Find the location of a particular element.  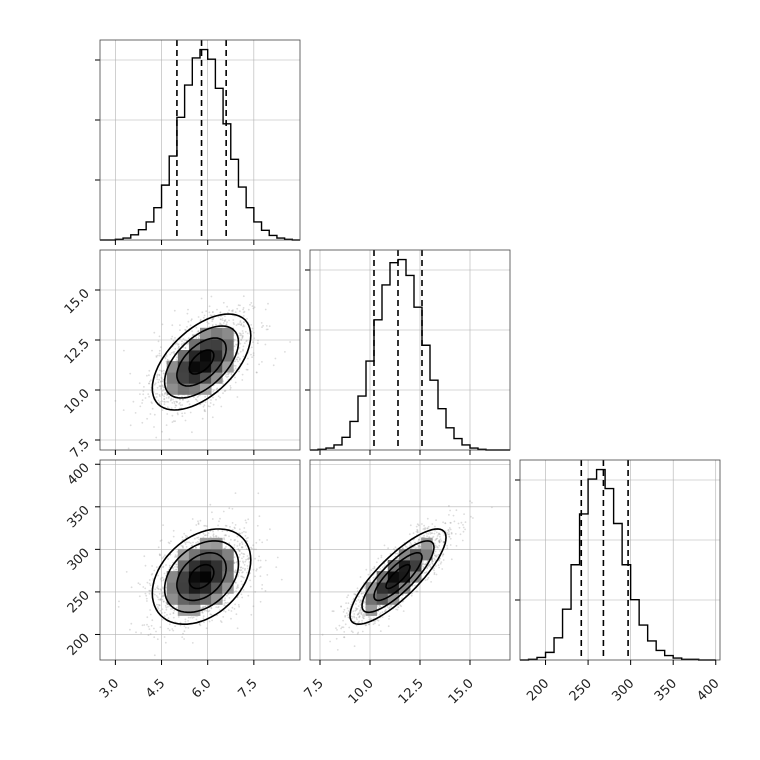

histogram-step is located at coordinates (200, 144).